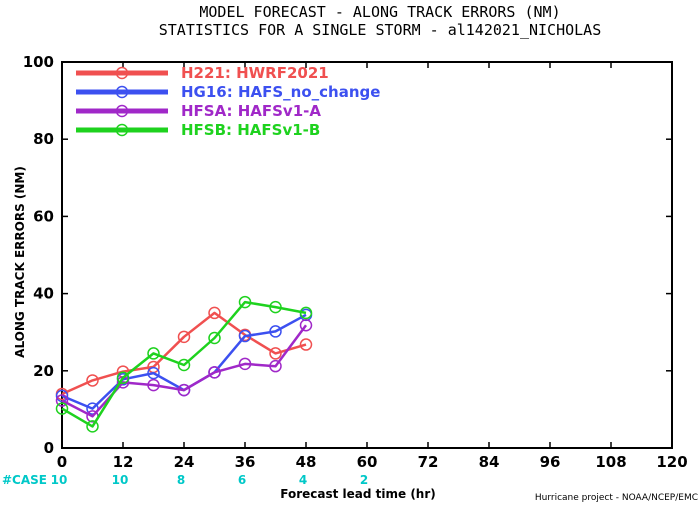 Image resolution: width=700 pixels, height=506 pixels. What do you see at coordinates (49, 448) in the screenshot?
I see `y-tick-label: 0` at bounding box center [49, 448].